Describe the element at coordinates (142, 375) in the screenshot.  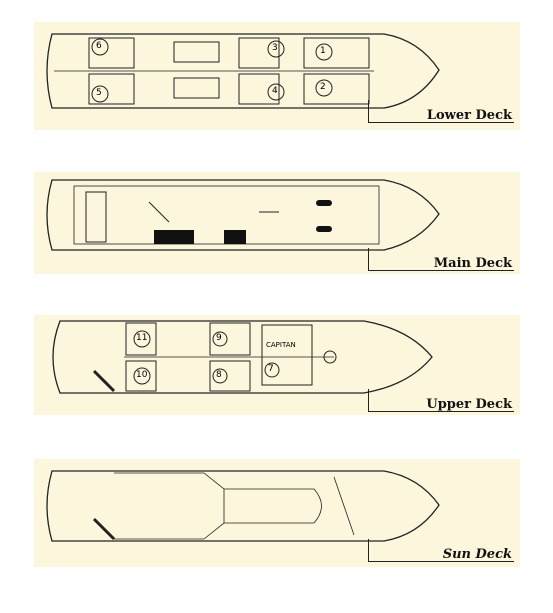
I see `cabin-10-label: 10` at that location.